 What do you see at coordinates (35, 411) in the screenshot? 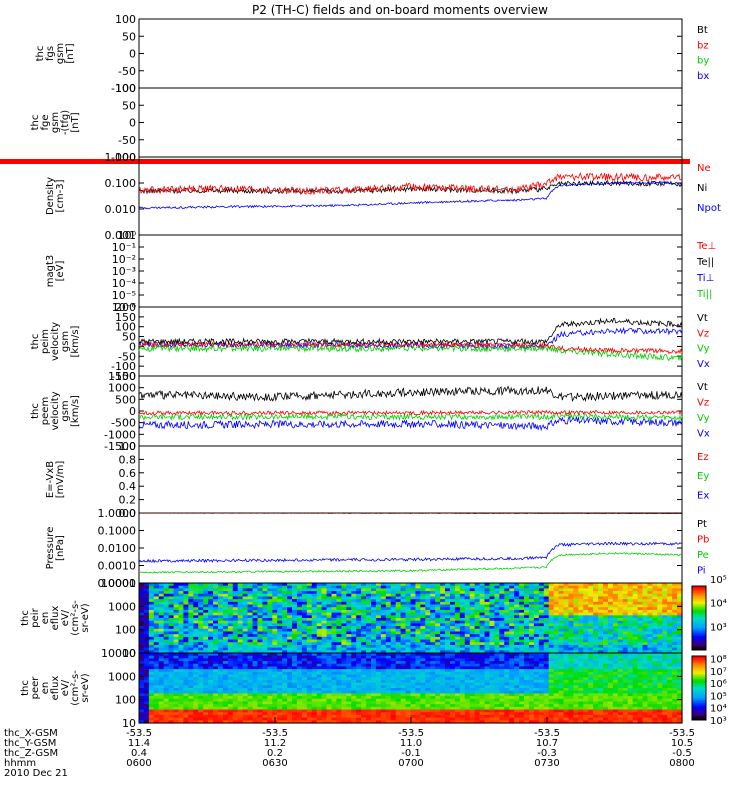
I see `y-axis-label: thc` at bounding box center [35, 411].